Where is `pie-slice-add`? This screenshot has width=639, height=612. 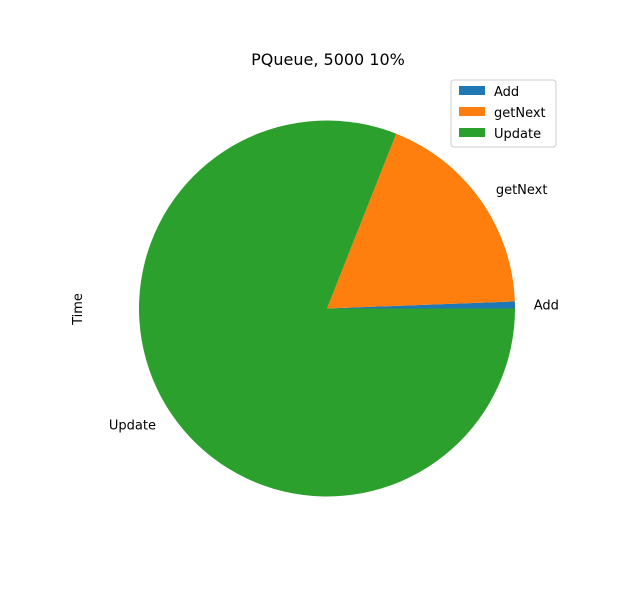
pie-slice-add is located at coordinates (421, 305).